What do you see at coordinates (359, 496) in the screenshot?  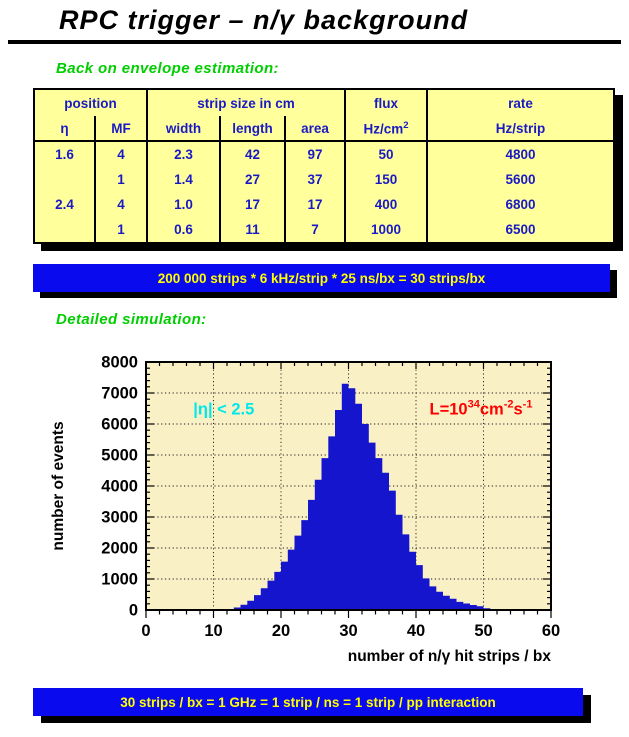 I see `histogram-area` at bounding box center [359, 496].